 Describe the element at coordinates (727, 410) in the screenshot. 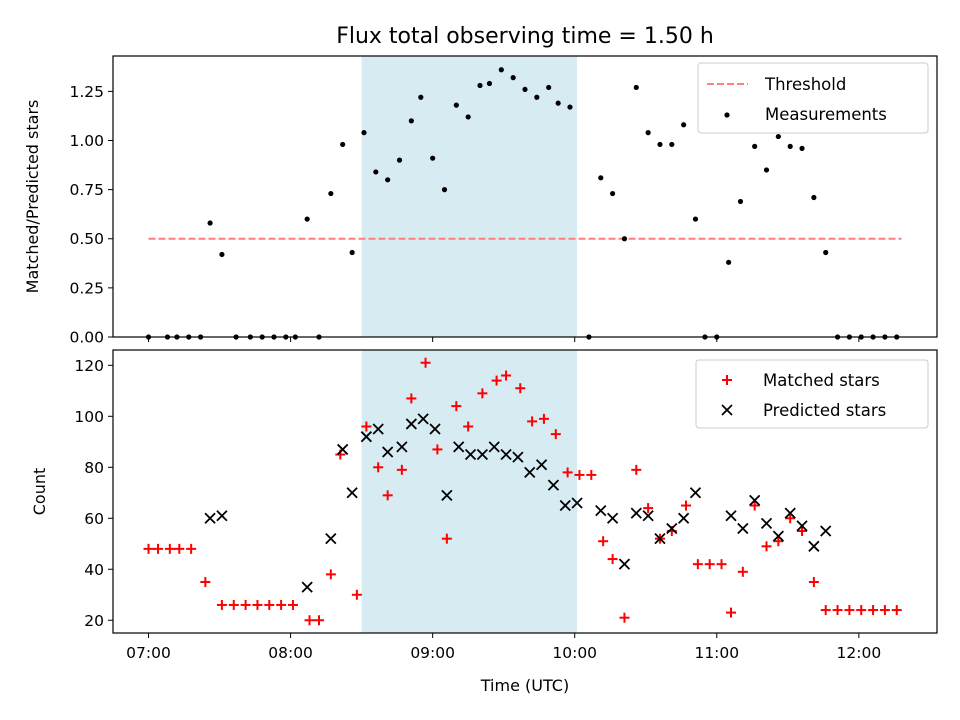

I see `legend-x-marker` at that location.